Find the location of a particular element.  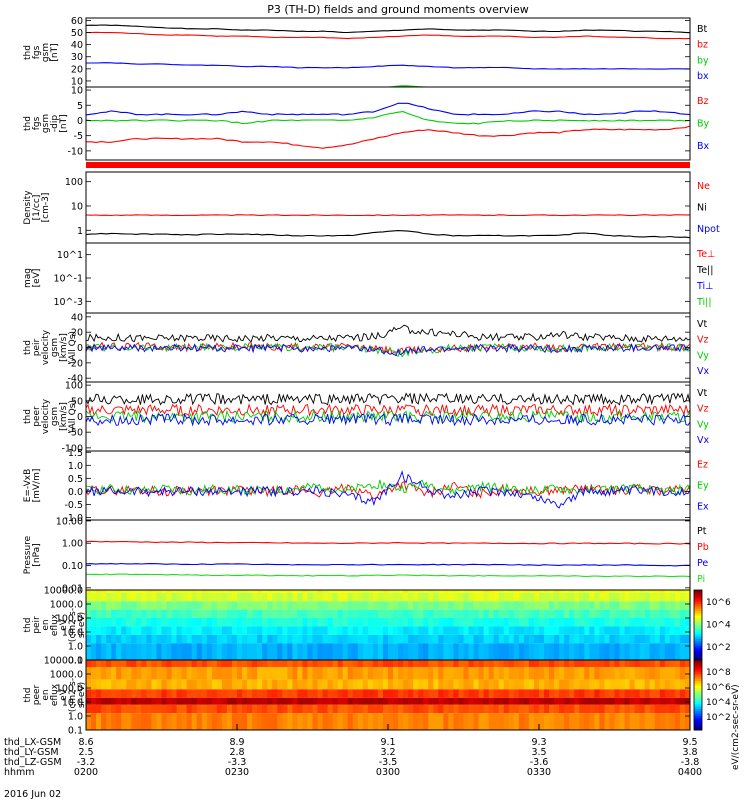

x-tick-label: 8.6 is located at coordinates (85, 742).